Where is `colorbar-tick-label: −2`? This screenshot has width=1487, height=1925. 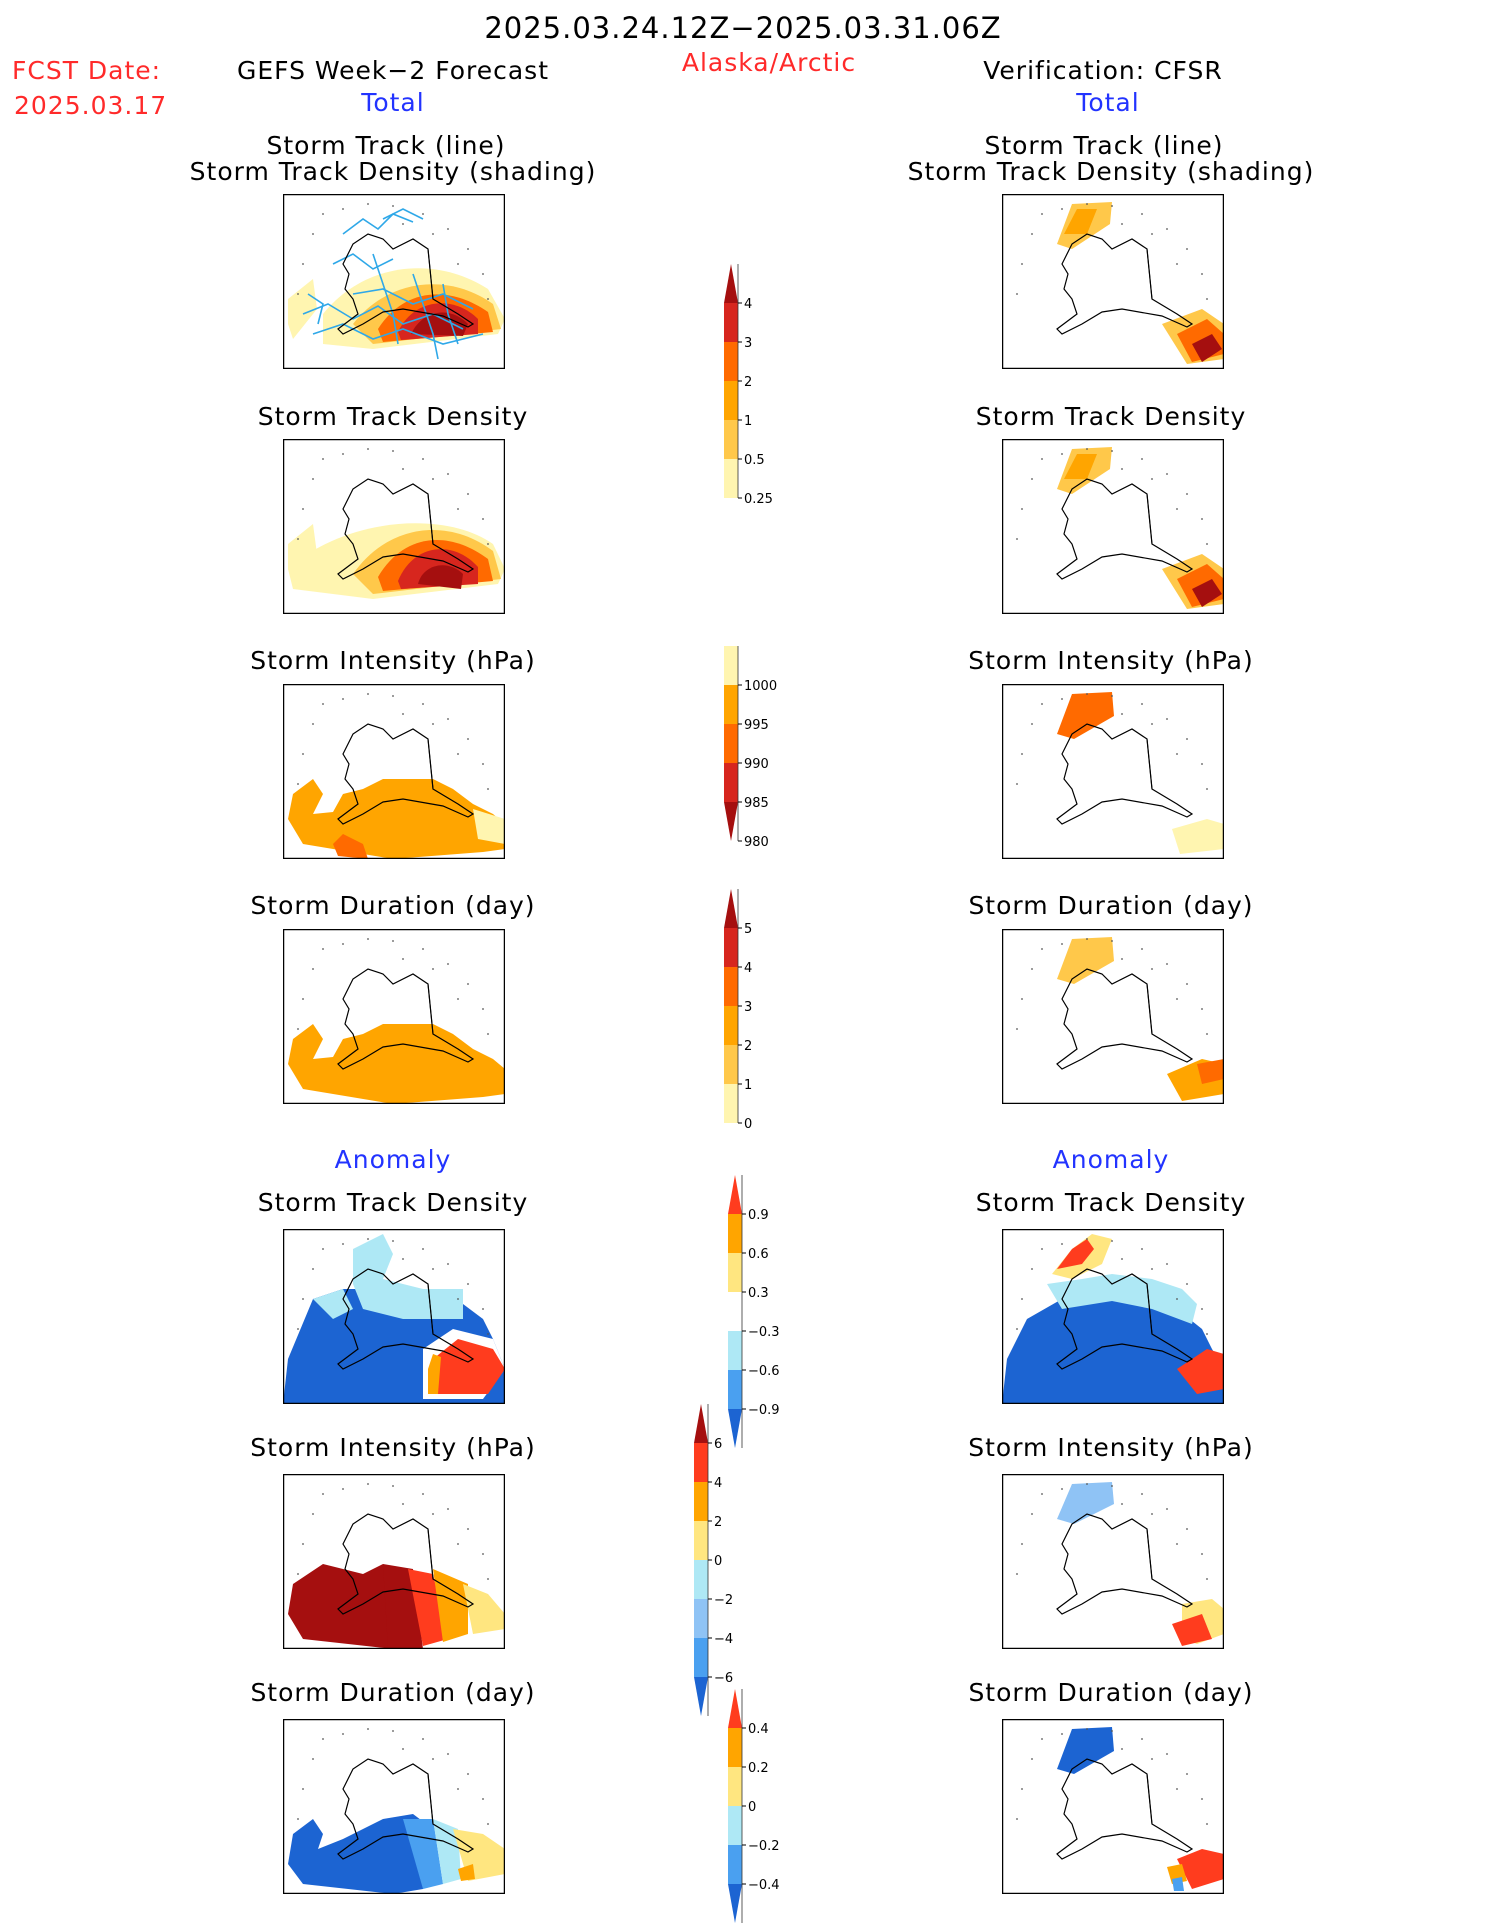 colorbar-tick-label: −2 is located at coordinates (723, 1600).